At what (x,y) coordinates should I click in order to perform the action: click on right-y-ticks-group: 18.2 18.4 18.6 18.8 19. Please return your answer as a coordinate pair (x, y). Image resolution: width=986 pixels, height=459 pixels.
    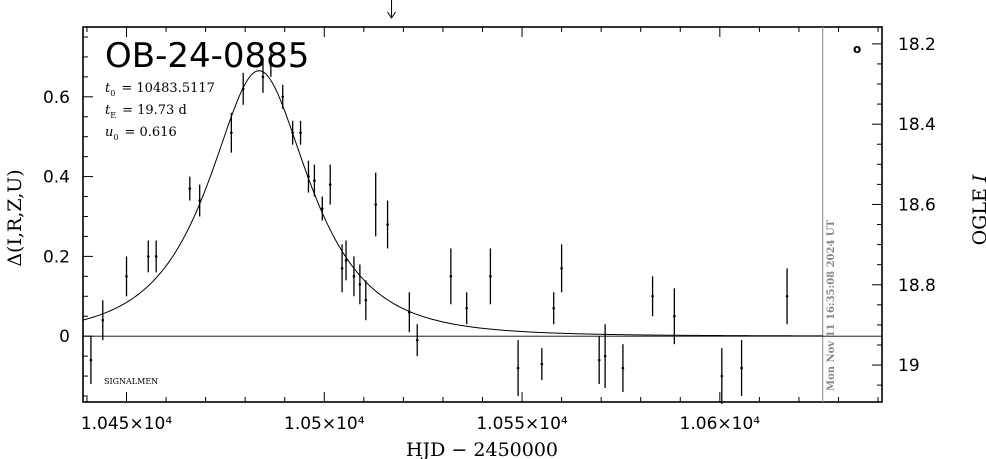
    Looking at the image, I should click on (904, 210).